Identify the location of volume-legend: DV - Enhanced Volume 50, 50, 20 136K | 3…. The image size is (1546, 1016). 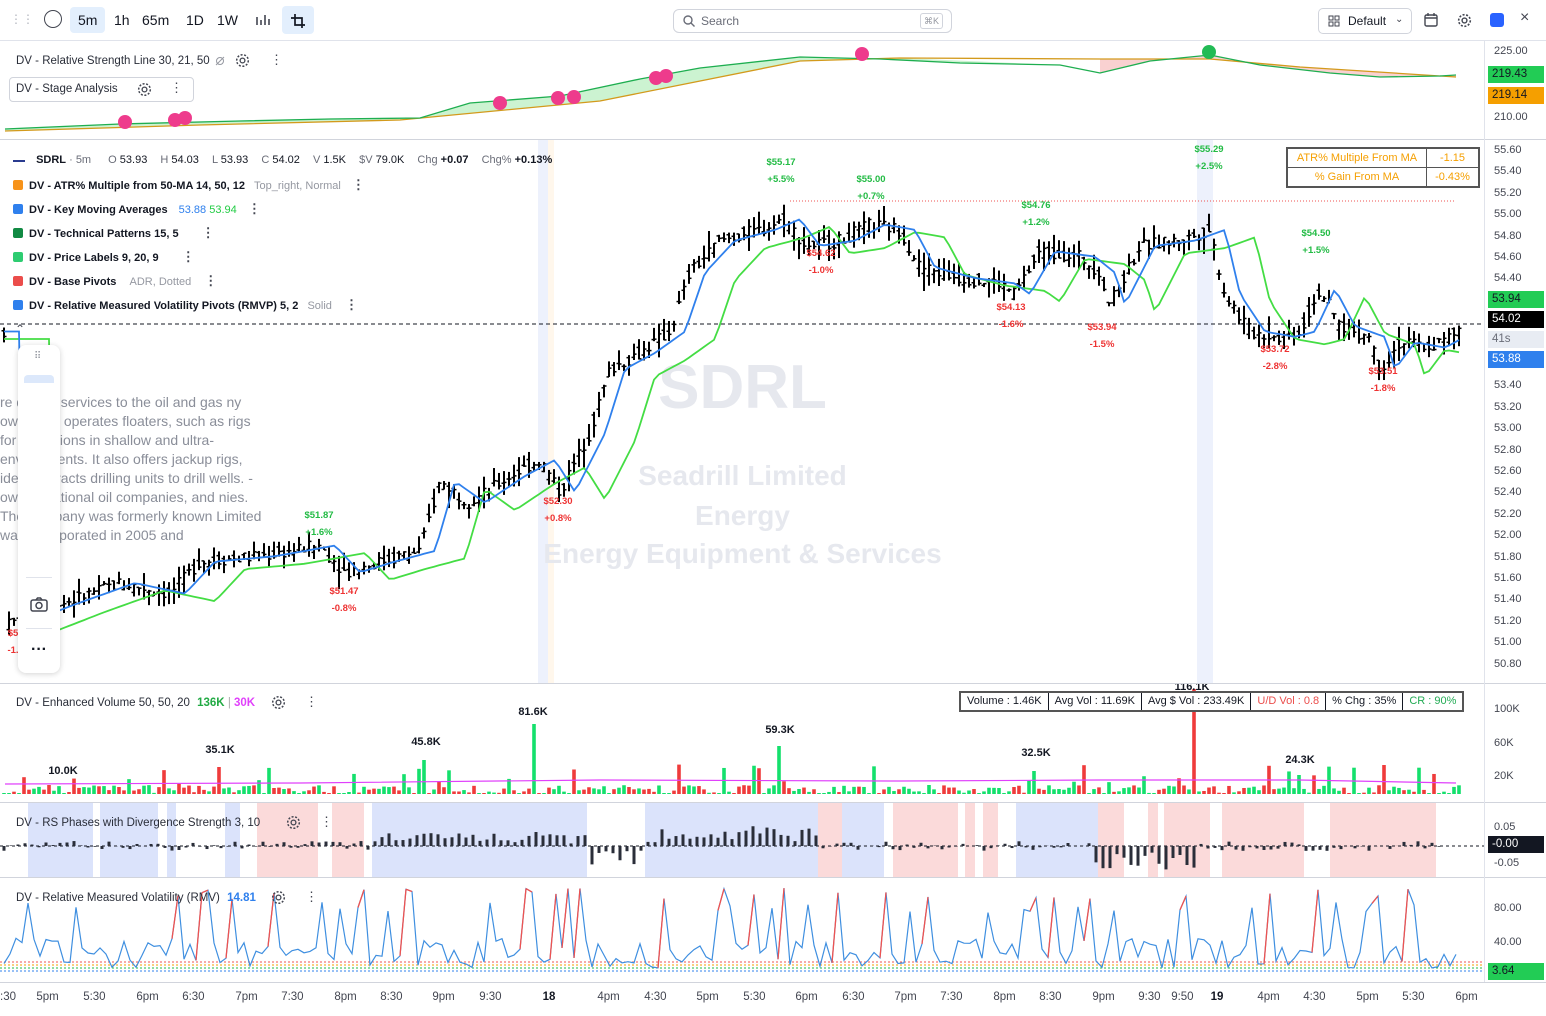
(136, 703).